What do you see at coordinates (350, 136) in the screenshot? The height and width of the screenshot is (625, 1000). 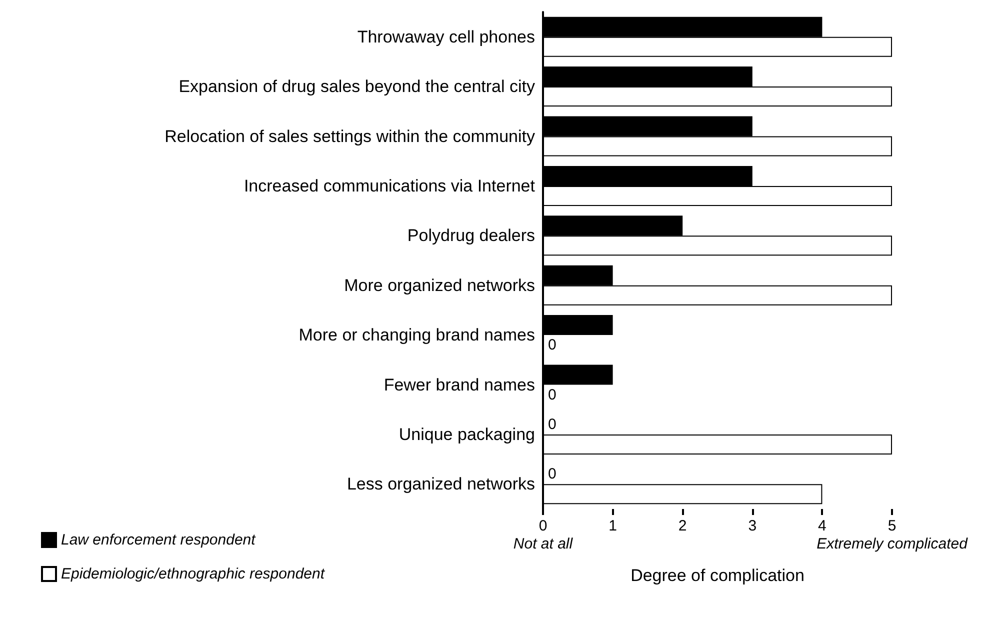 I see `y-tick-label: Relocation of sales settings within the community` at bounding box center [350, 136].